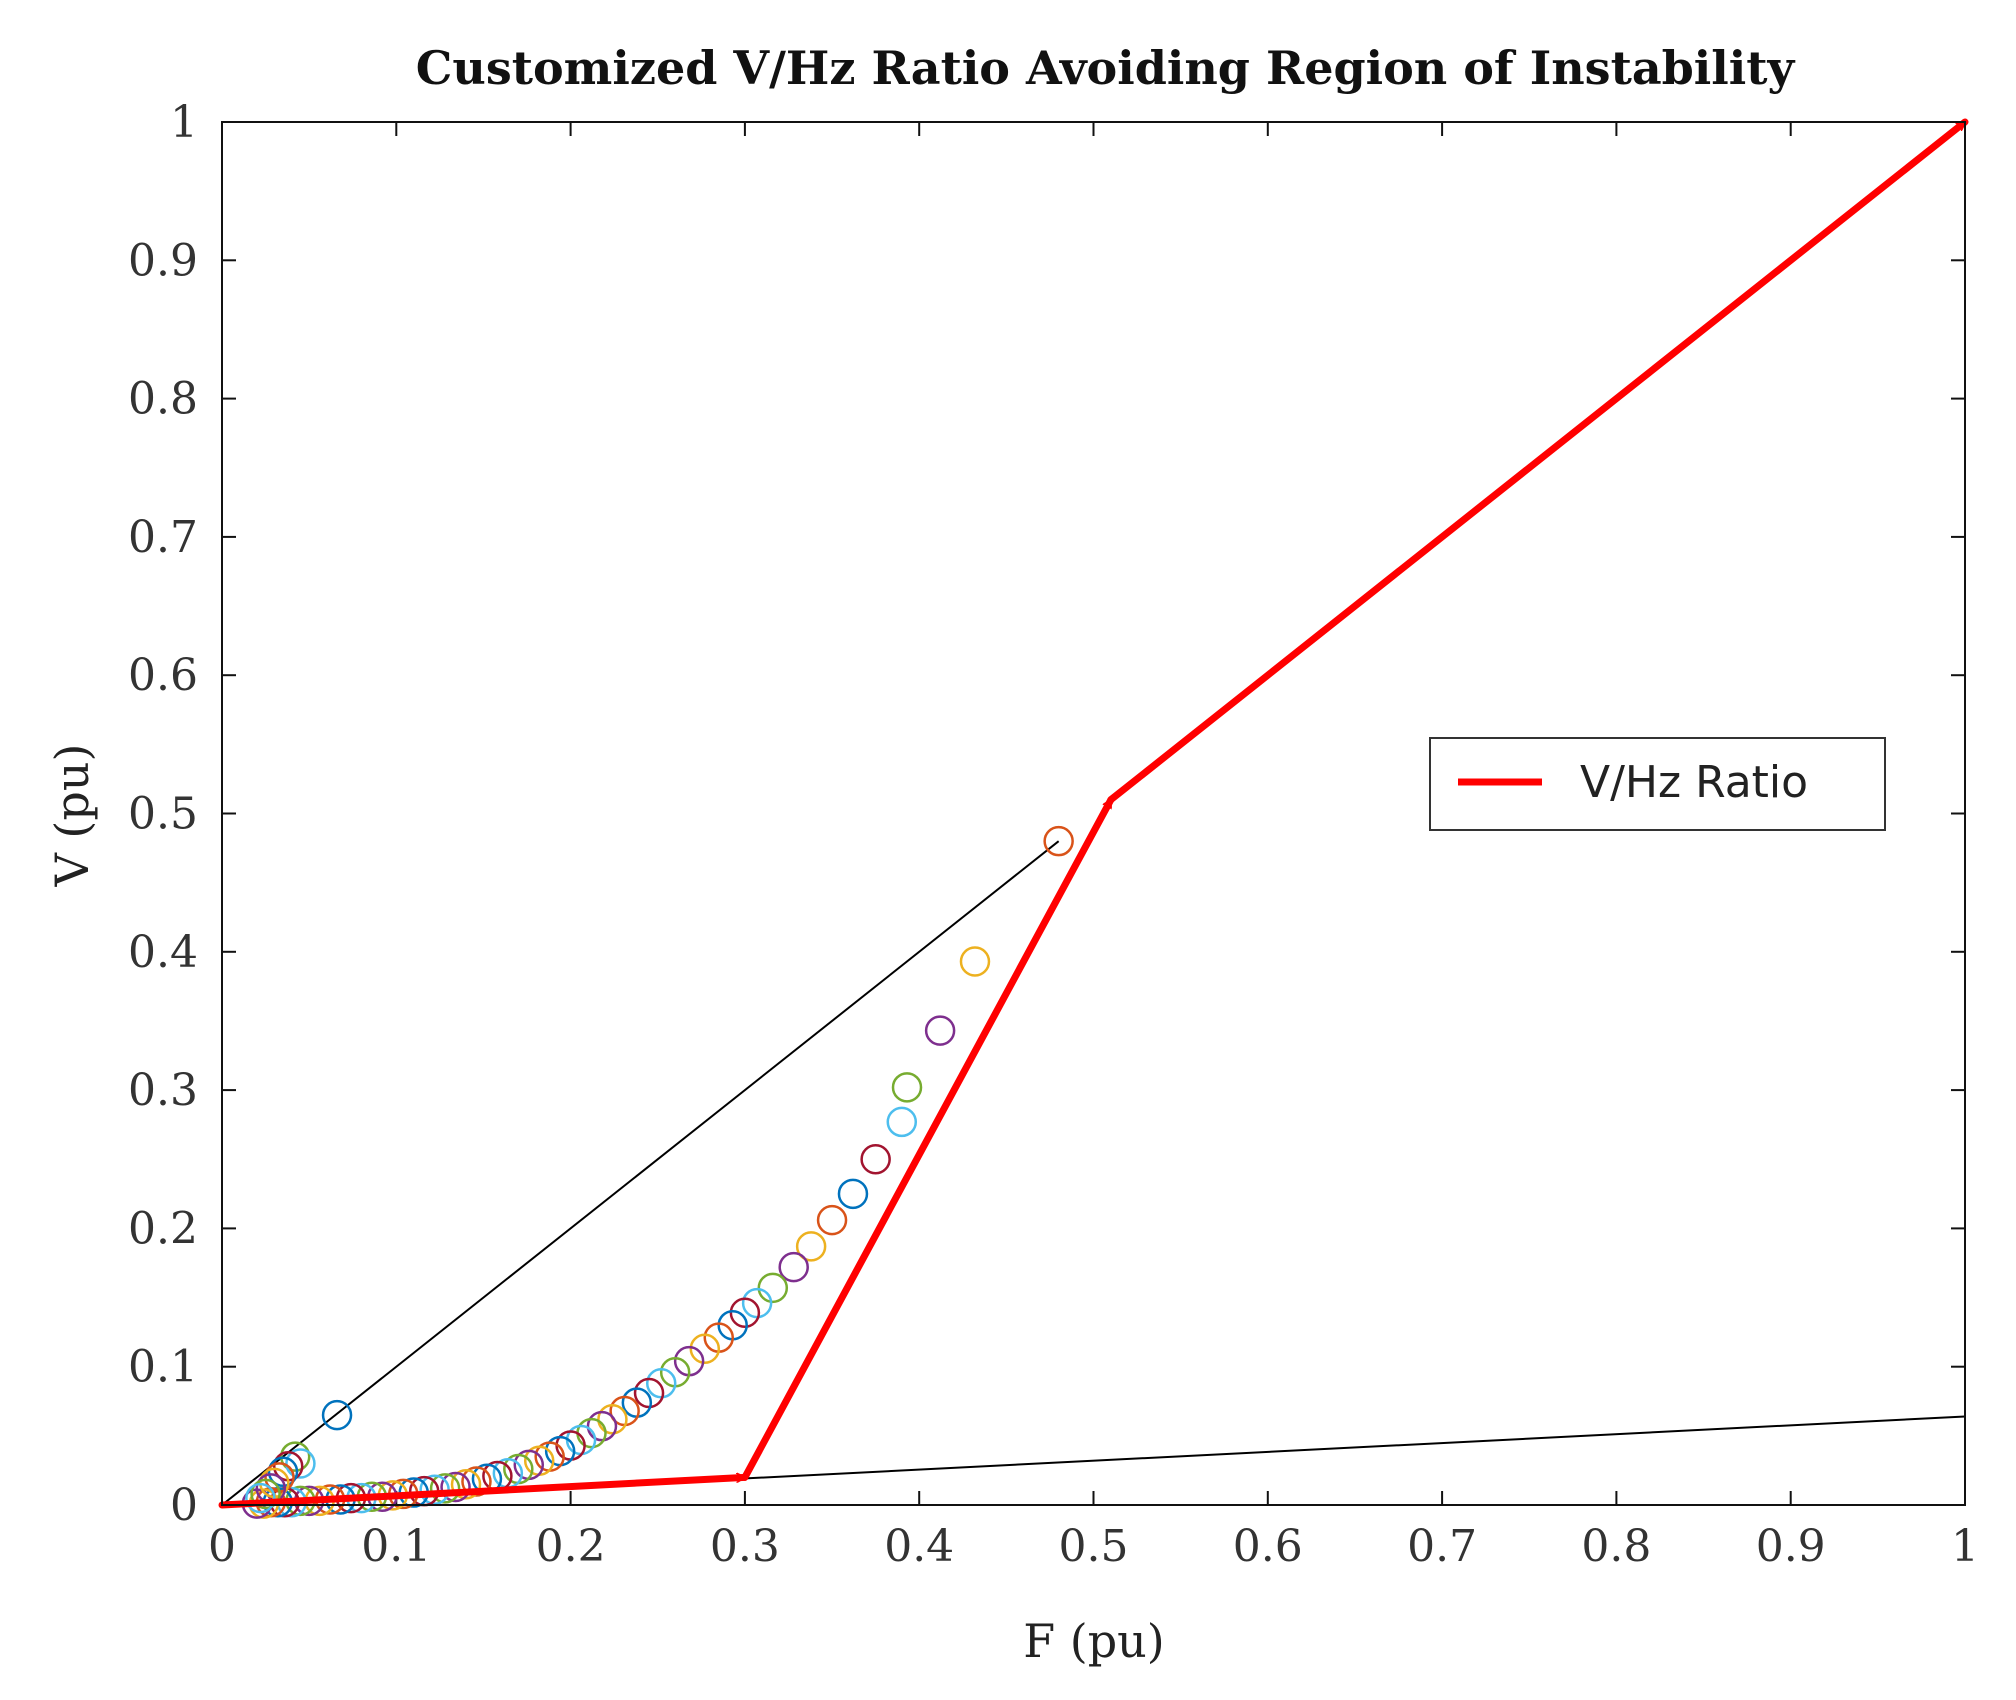 The image size is (2016, 1700). I want to click on y-tick-label: 0.7, so click(163, 537).